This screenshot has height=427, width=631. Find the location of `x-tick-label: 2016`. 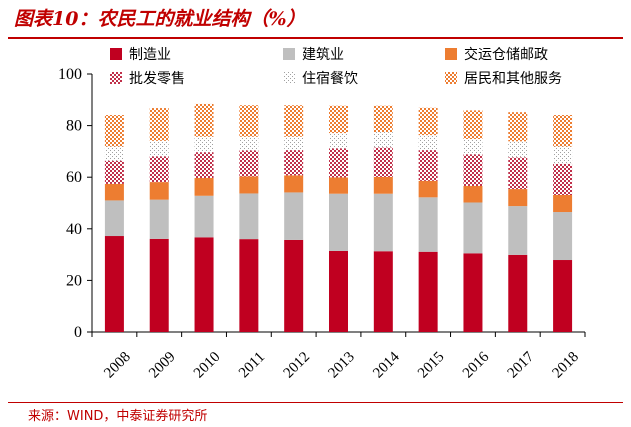

x-tick-label: 2016 is located at coordinates (476, 365).